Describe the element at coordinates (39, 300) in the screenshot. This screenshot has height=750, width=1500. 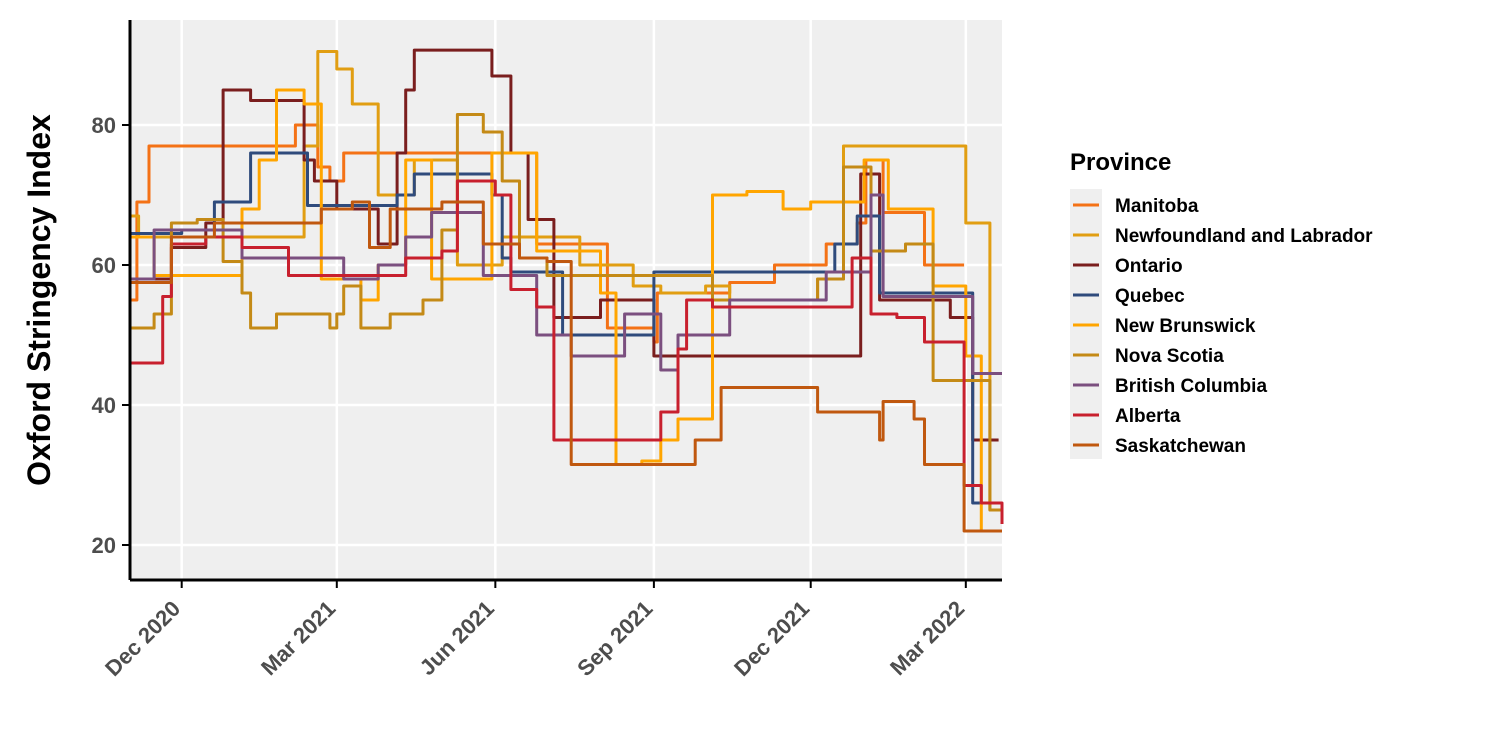
I see `y-axis-title: Oxford Stringency Index` at that location.